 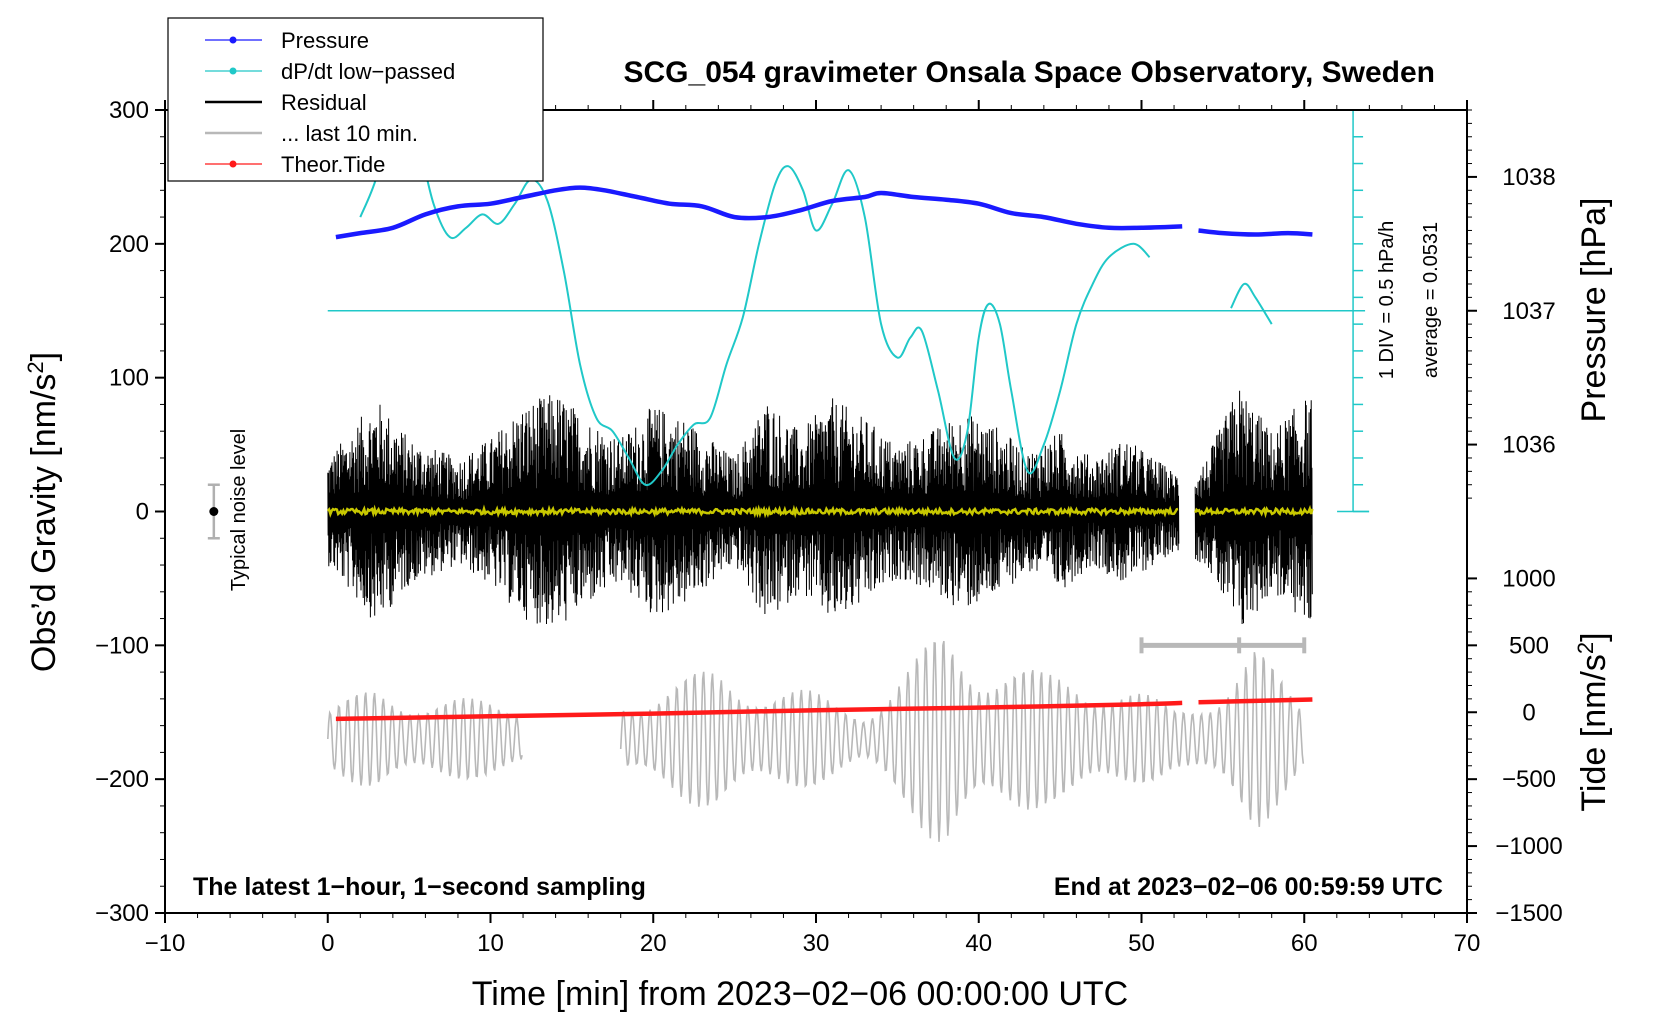 What do you see at coordinates (1529, 779) in the screenshot?
I see `tide-tick-label: −500` at bounding box center [1529, 779].